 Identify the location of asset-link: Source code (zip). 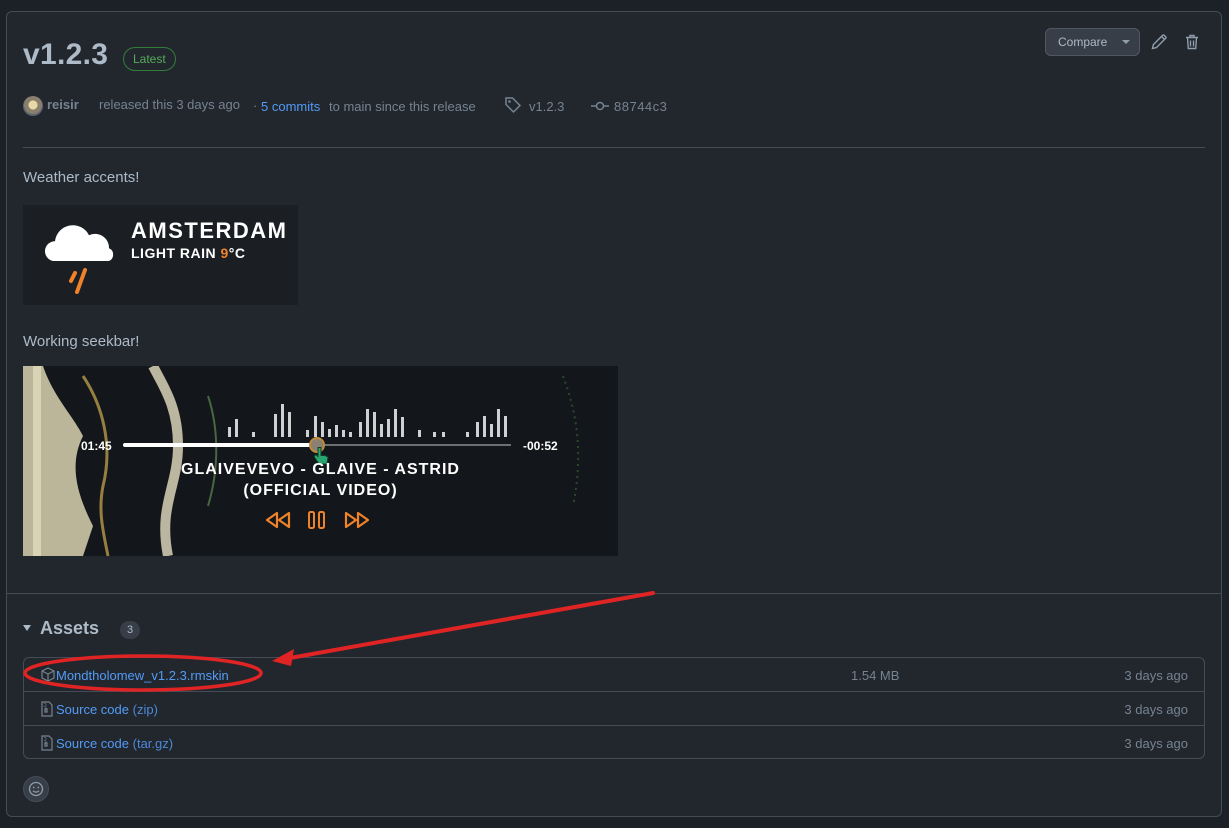
(107, 709).